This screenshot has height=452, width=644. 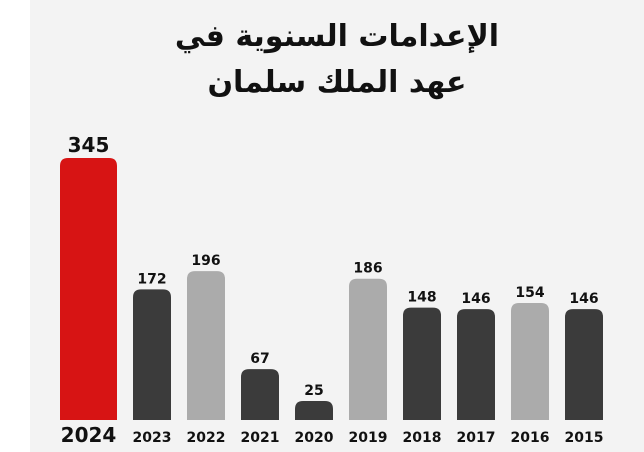 I want to click on category-label-2016: 2016, so click(x=530, y=438).